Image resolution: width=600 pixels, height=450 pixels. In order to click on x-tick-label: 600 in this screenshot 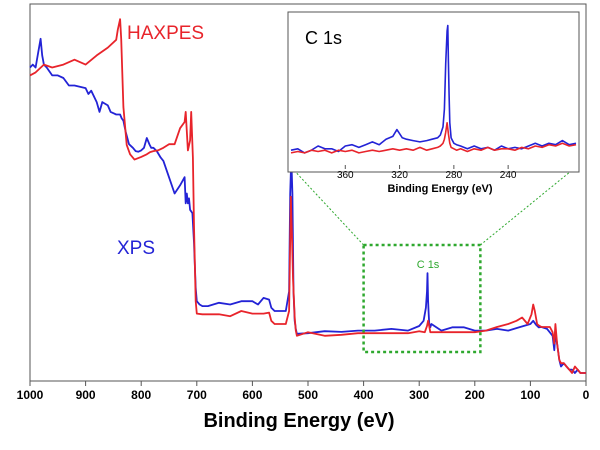, I will do `click(252, 395)`.